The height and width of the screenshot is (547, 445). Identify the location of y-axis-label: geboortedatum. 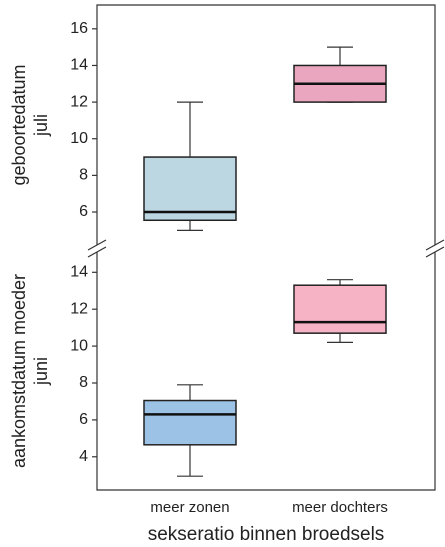
(19, 124).